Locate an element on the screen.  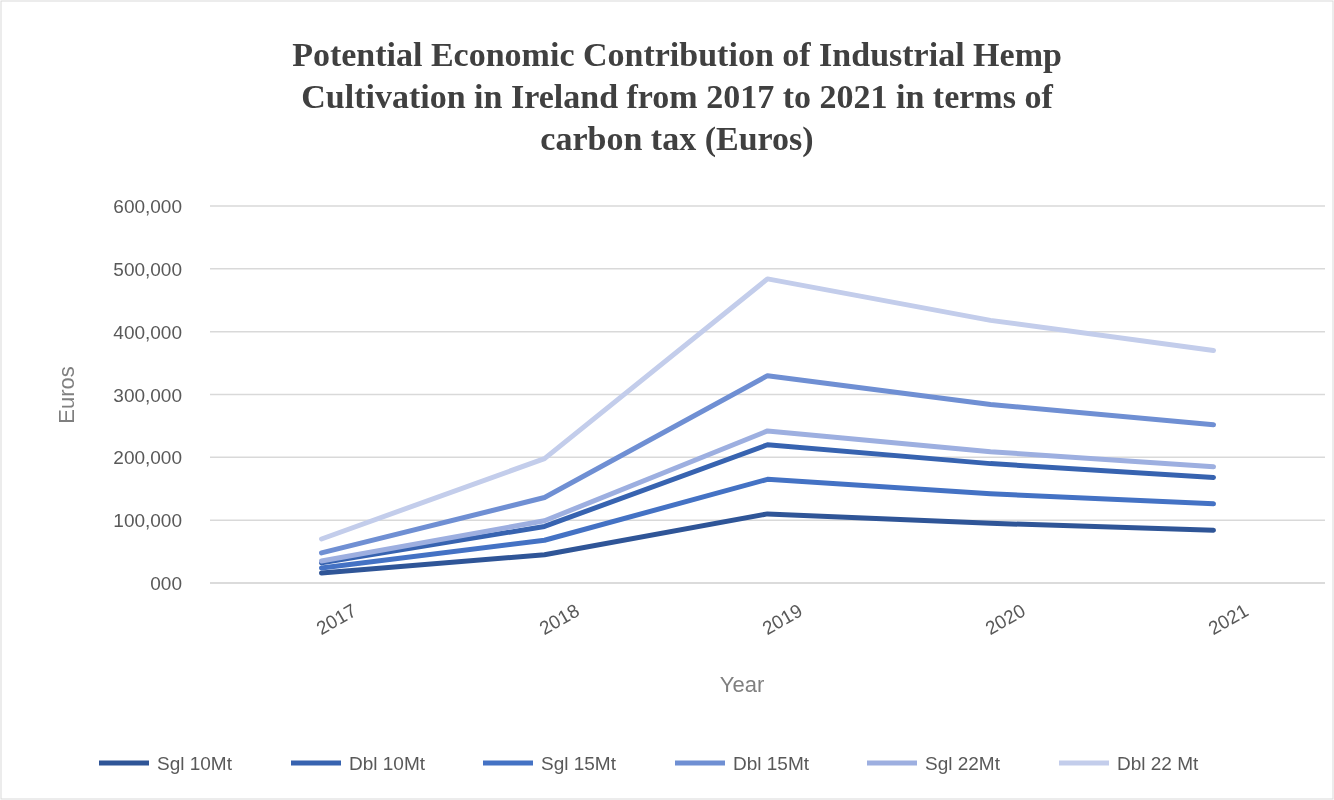
x-tick-label: 2021 is located at coordinates (1228, 619).